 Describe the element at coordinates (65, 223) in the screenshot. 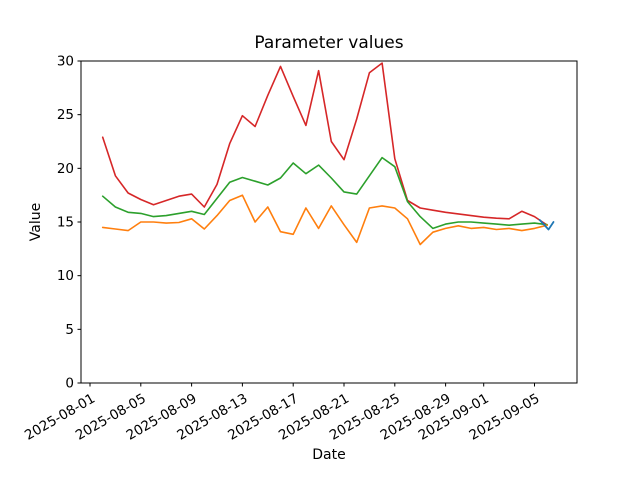

I see `y-tick-label: 15` at that location.